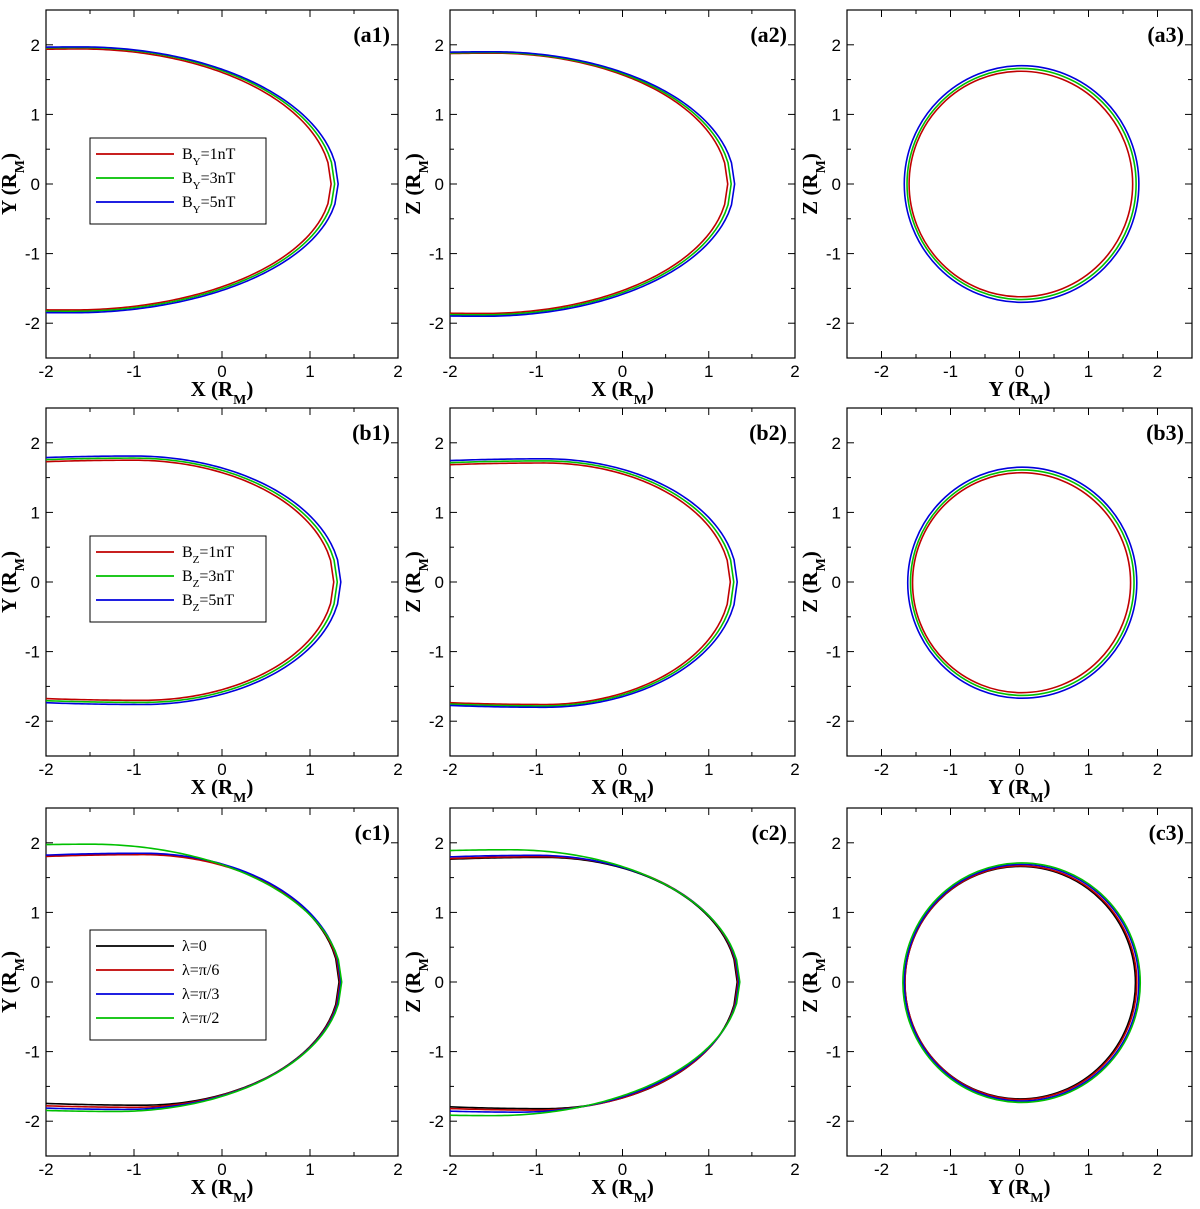 The width and height of the screenshot is (1200, 1209). I want to click on panel-tag: (c1), so click(372, 832).